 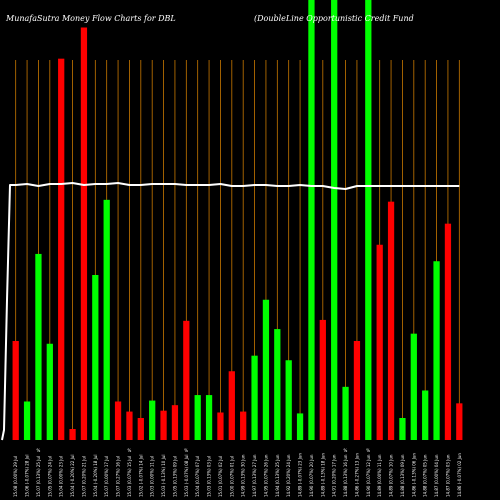 I want to click on x-tick-label: 14.86 (-0.13%) 06 Jun, so click(x=413, y=475).